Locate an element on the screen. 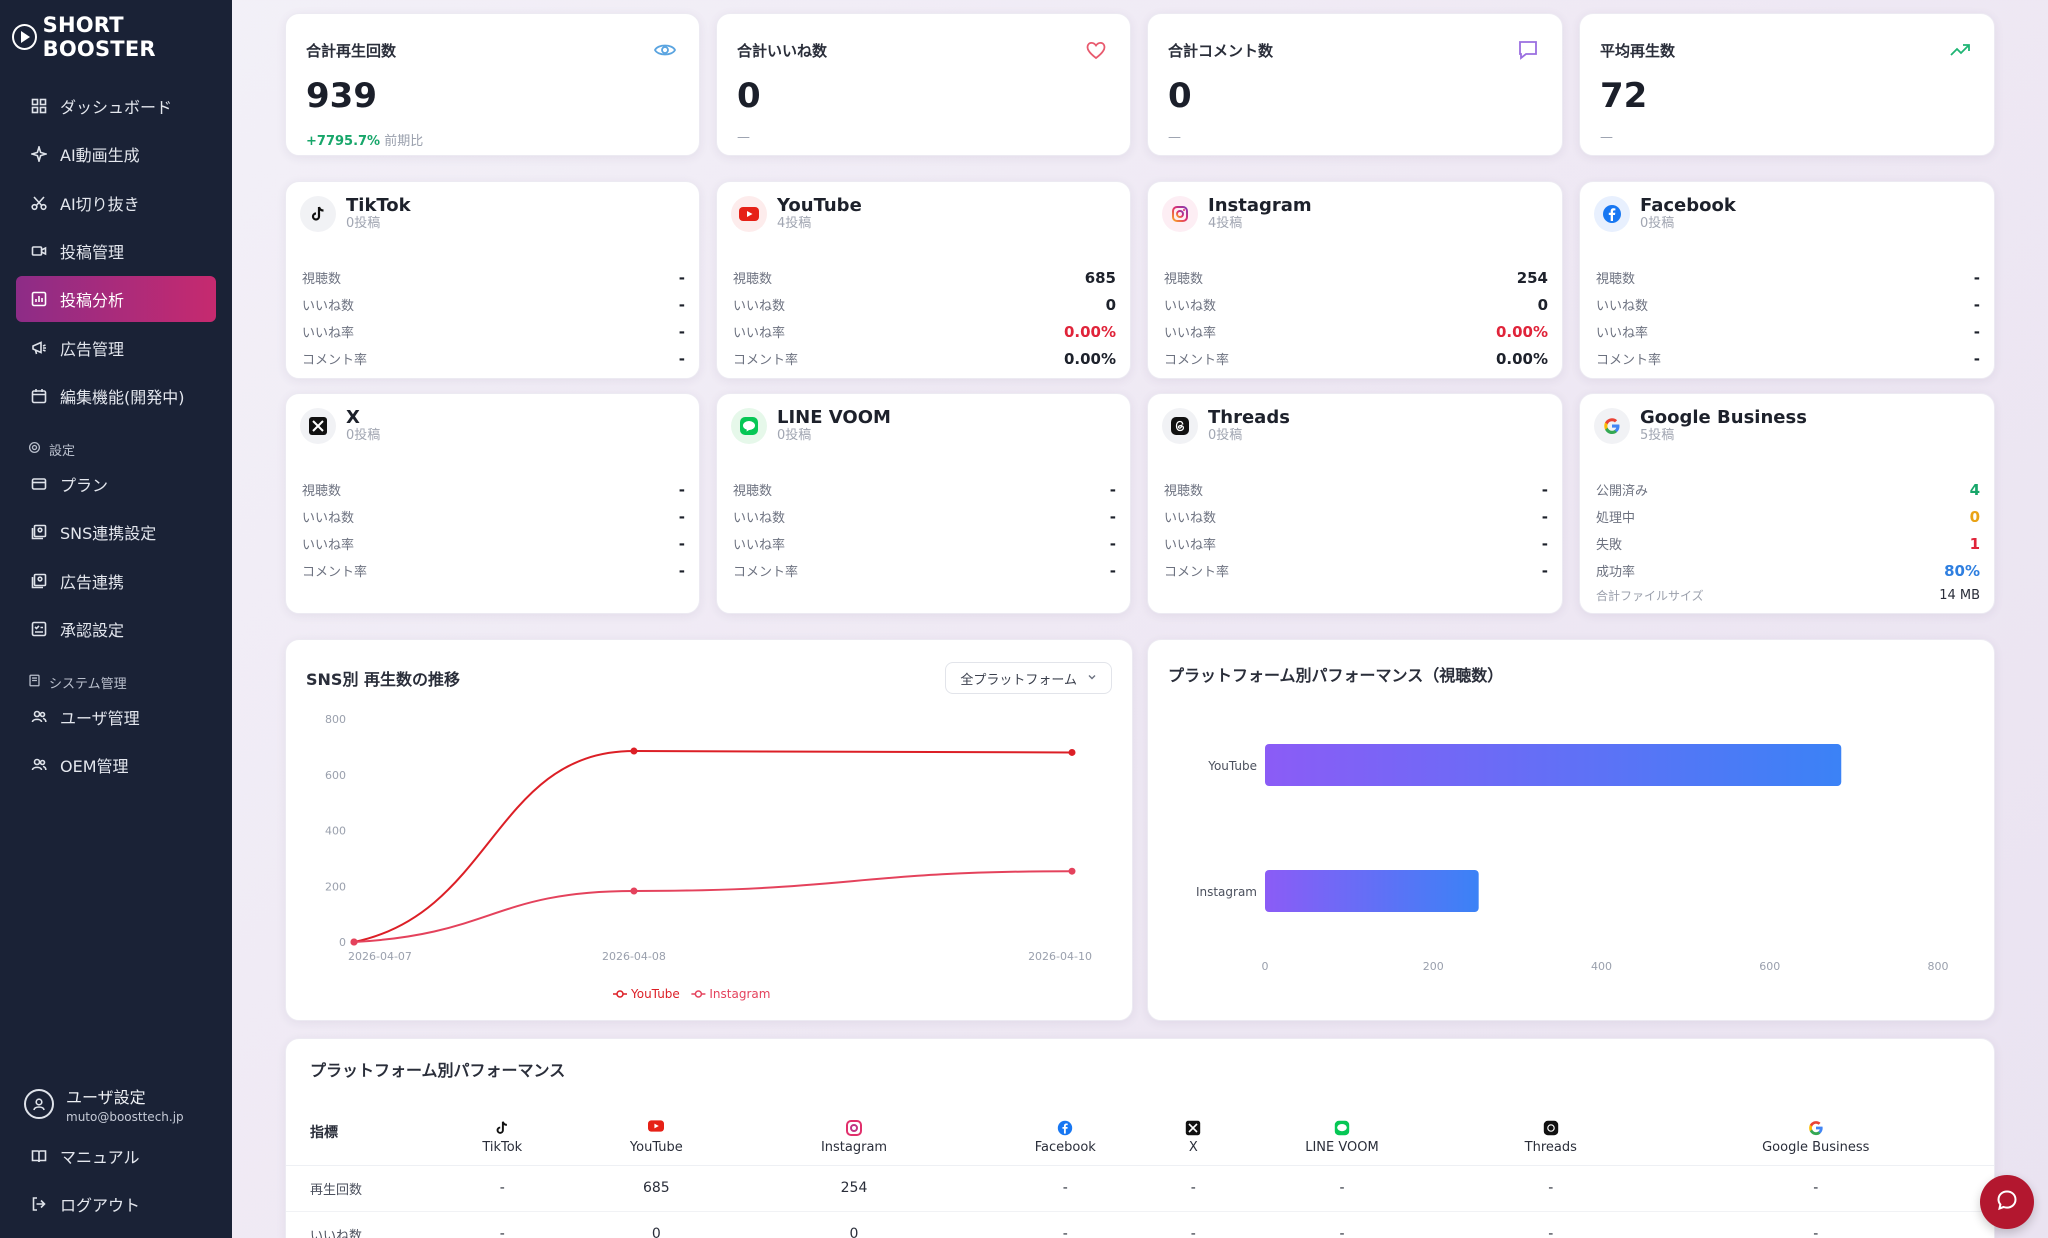  column-header-line-voom: LINE VOOM is located at coordinates (1342, 1132).